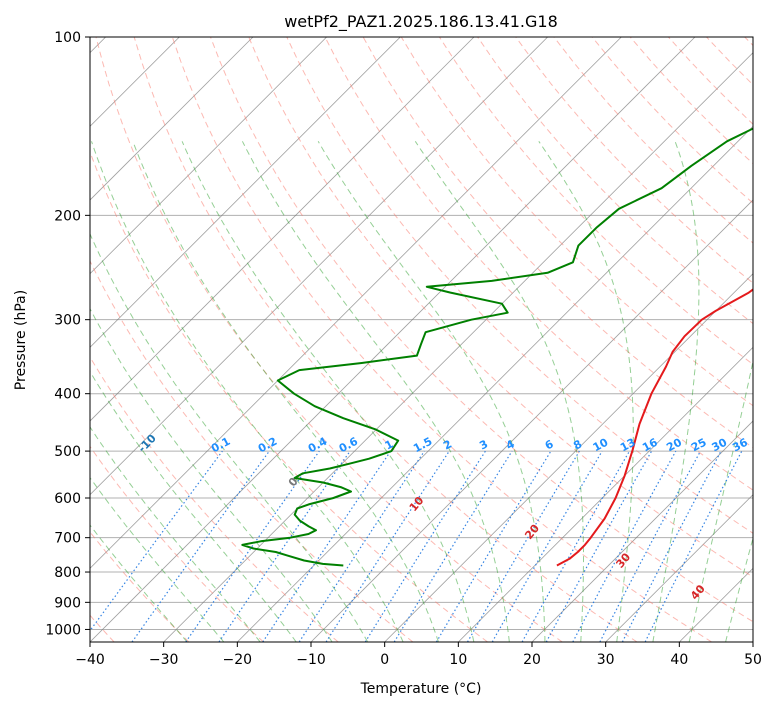 This screenshot has width=775, height=708. I want to click on mixing-ratio-label: 30, so click(720, 445).